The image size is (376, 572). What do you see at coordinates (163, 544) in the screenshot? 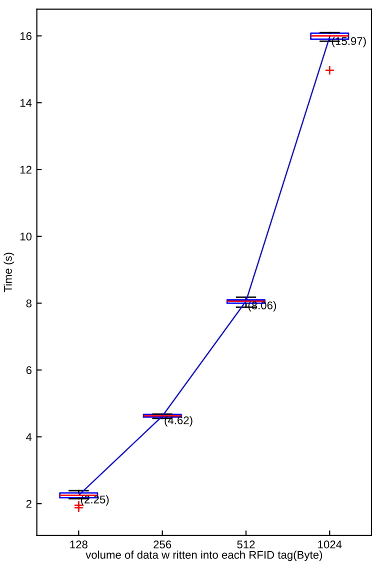
I see `x-tick-label: 256` at bounding box center [163, 544].